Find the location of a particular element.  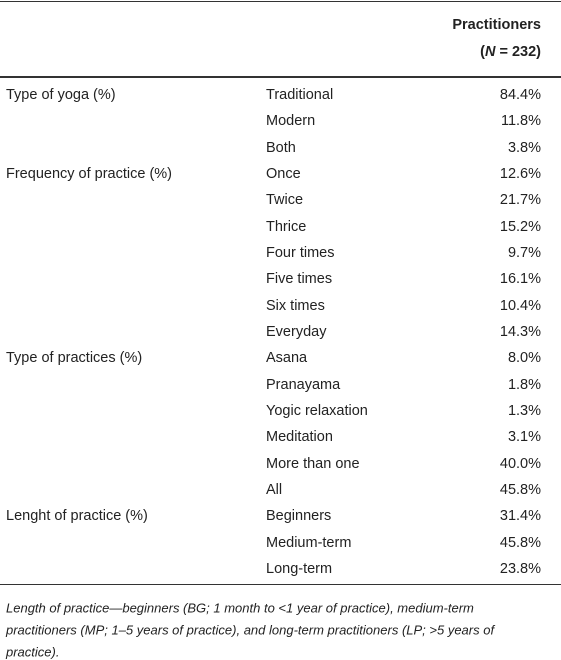

bottom-rule is located at coordinates (280, 584).